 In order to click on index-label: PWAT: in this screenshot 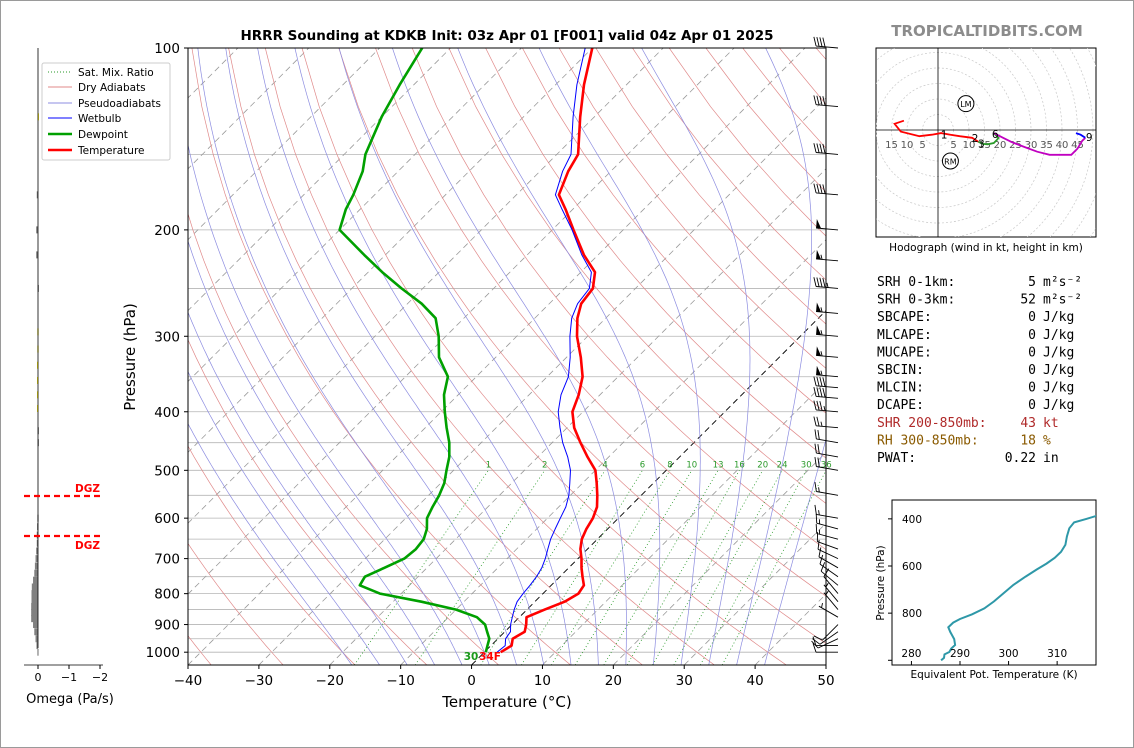, I will do `click(896, 458)`.